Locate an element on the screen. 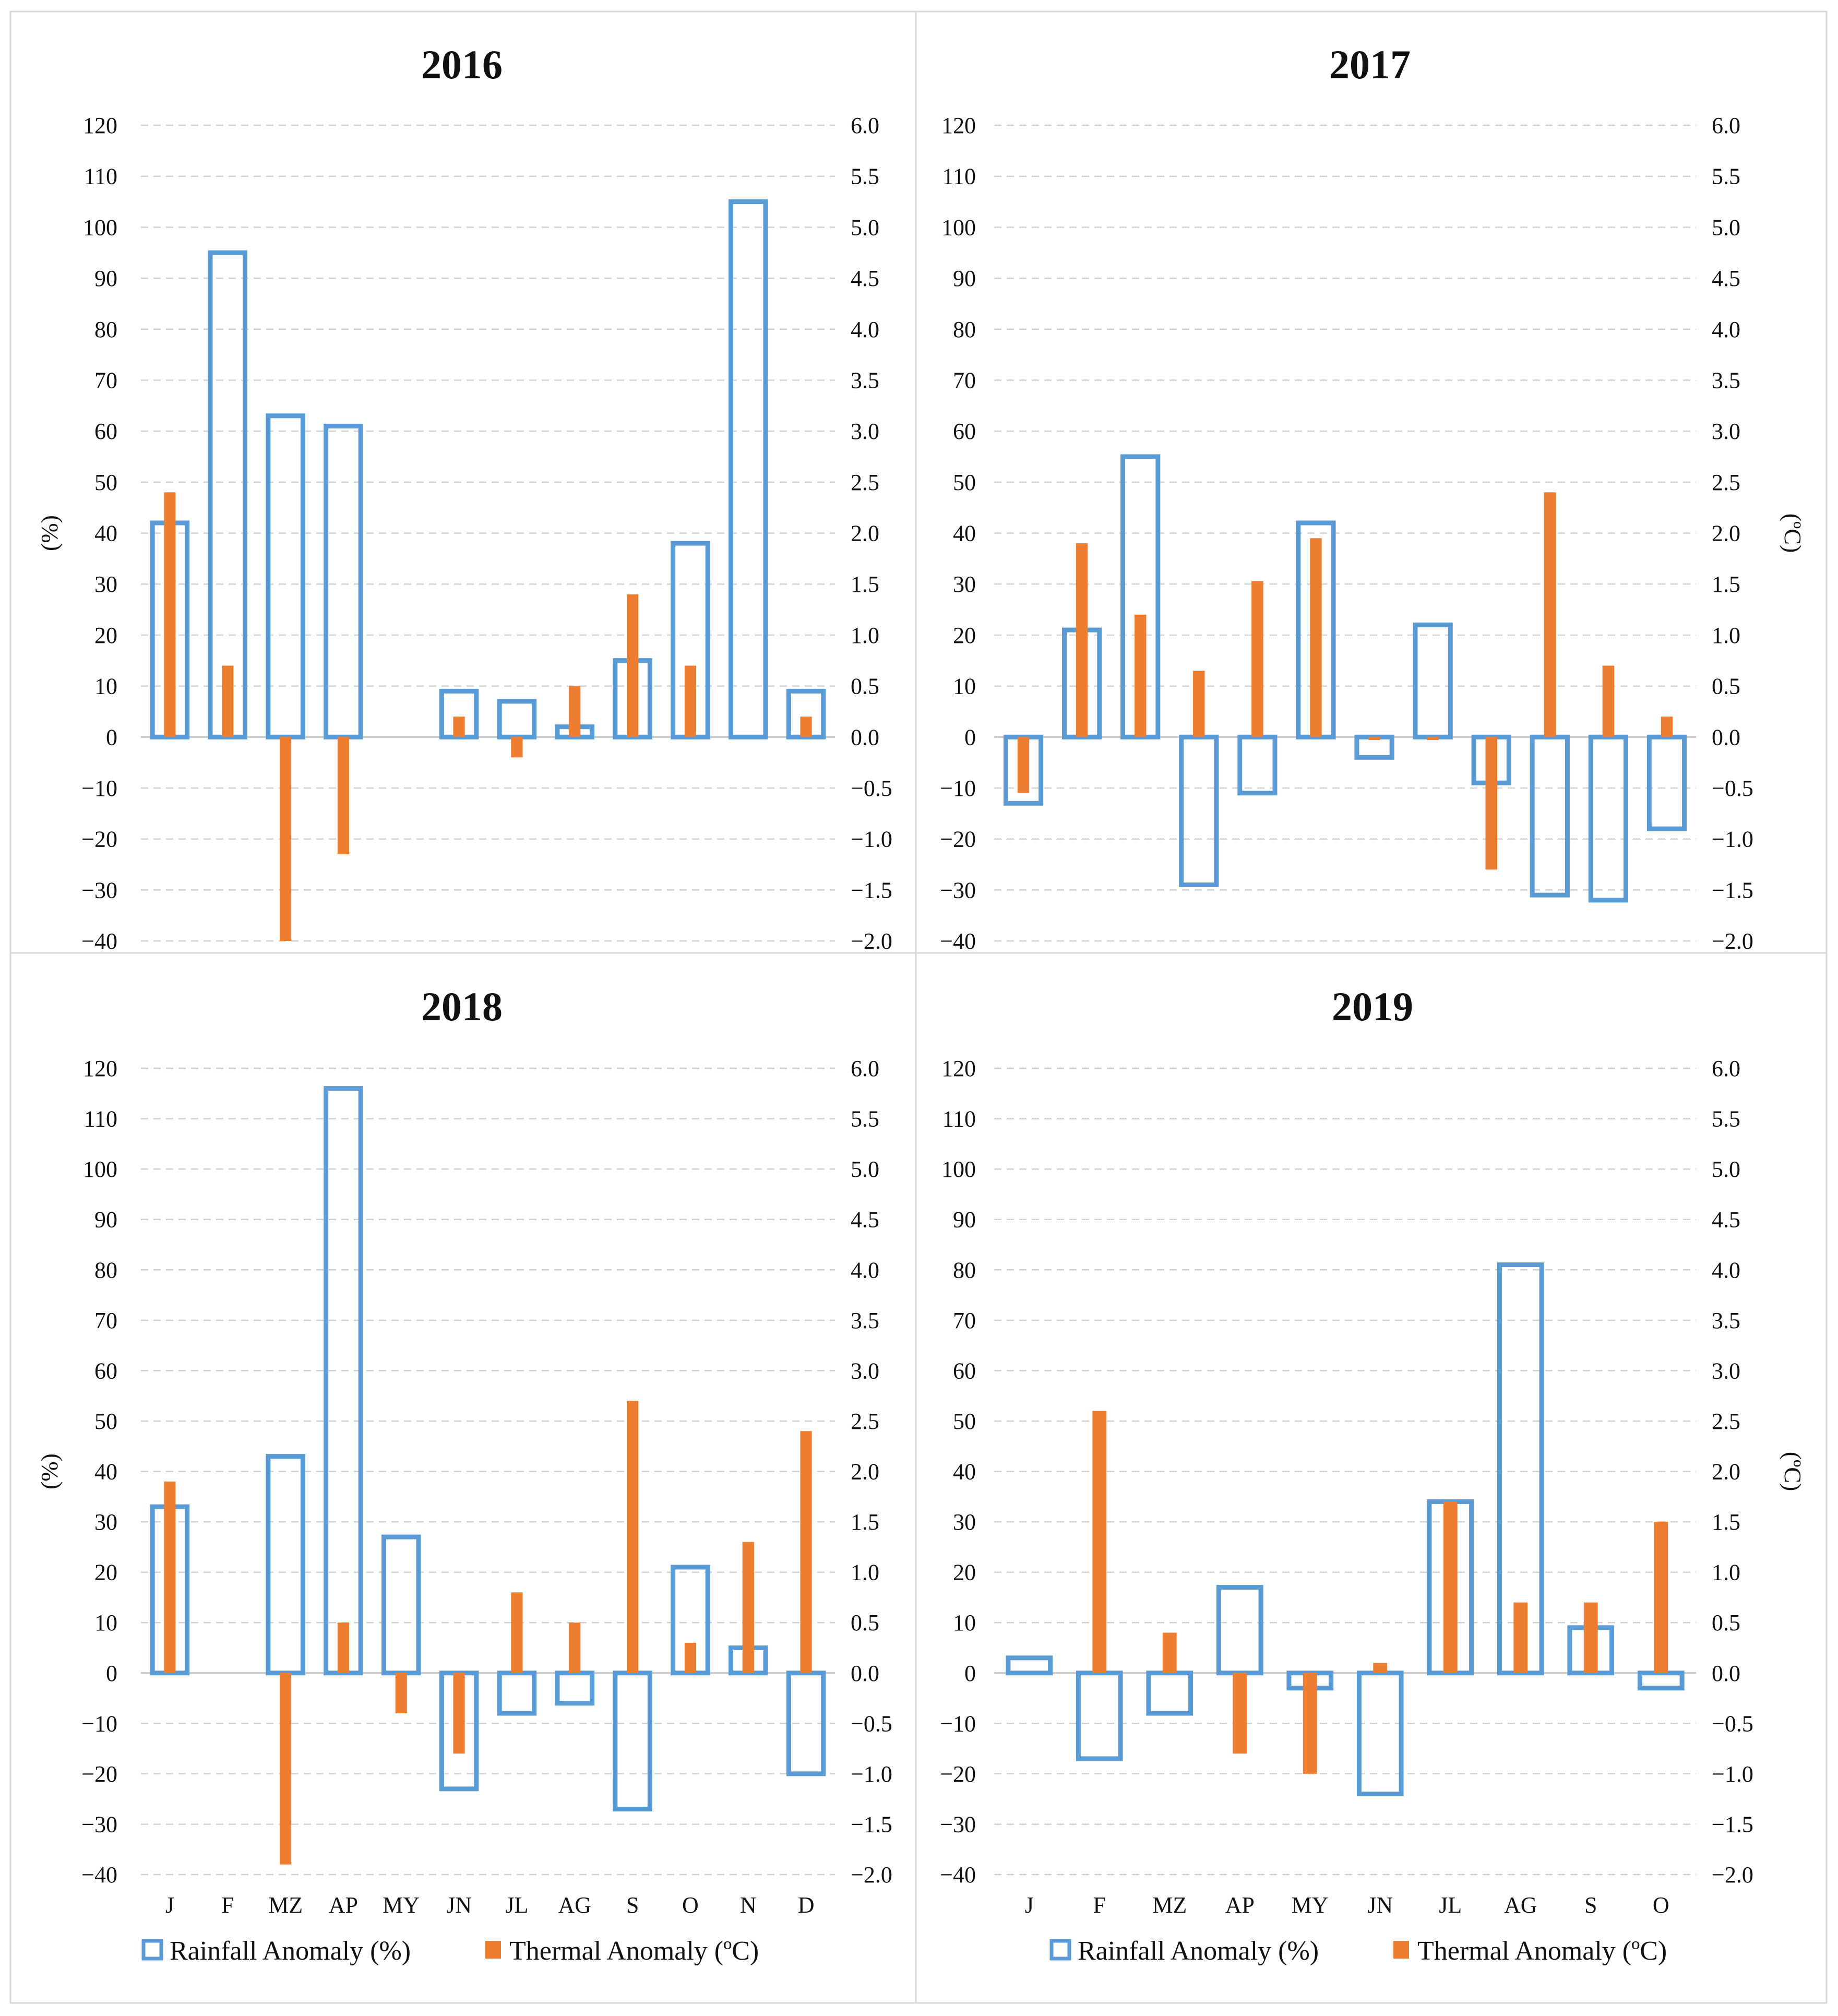  panel-2016-right-tick-label: 5.0 is located at coordinates (865, 227).